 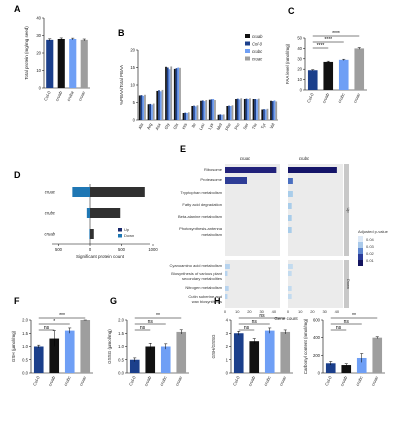 What do you see at coordinates (148, 112) in the screenshot?
I see `bar-B-Arg-cruab` at bounding box center [148, 112].